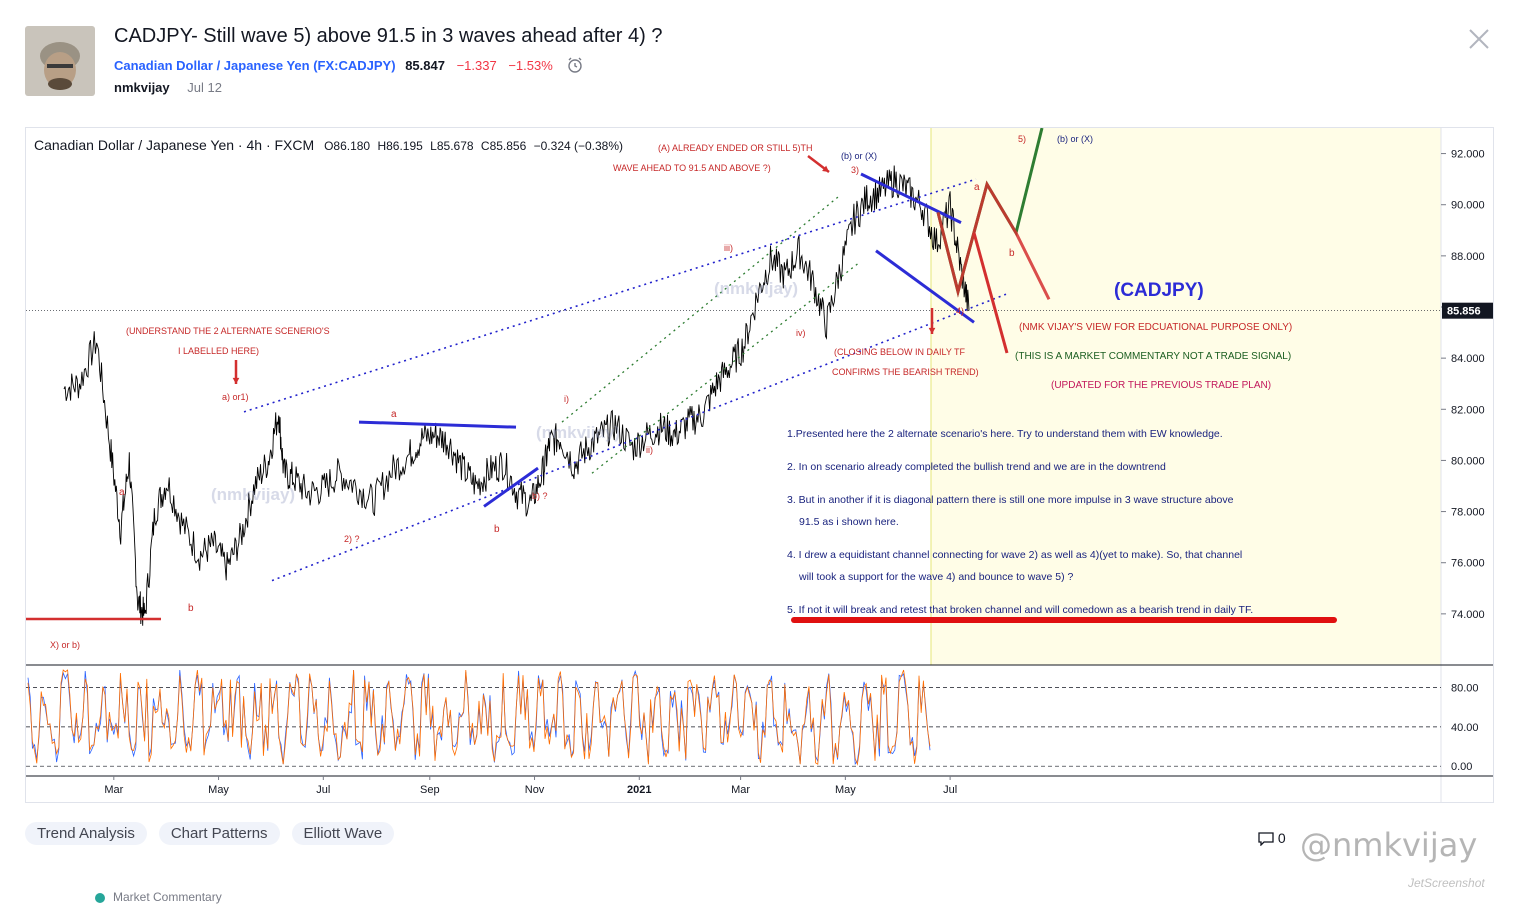 Image resolution: width=1520 pixels, height=904 pixels. I want to click on wave-label-i: i), so click(566, 399).